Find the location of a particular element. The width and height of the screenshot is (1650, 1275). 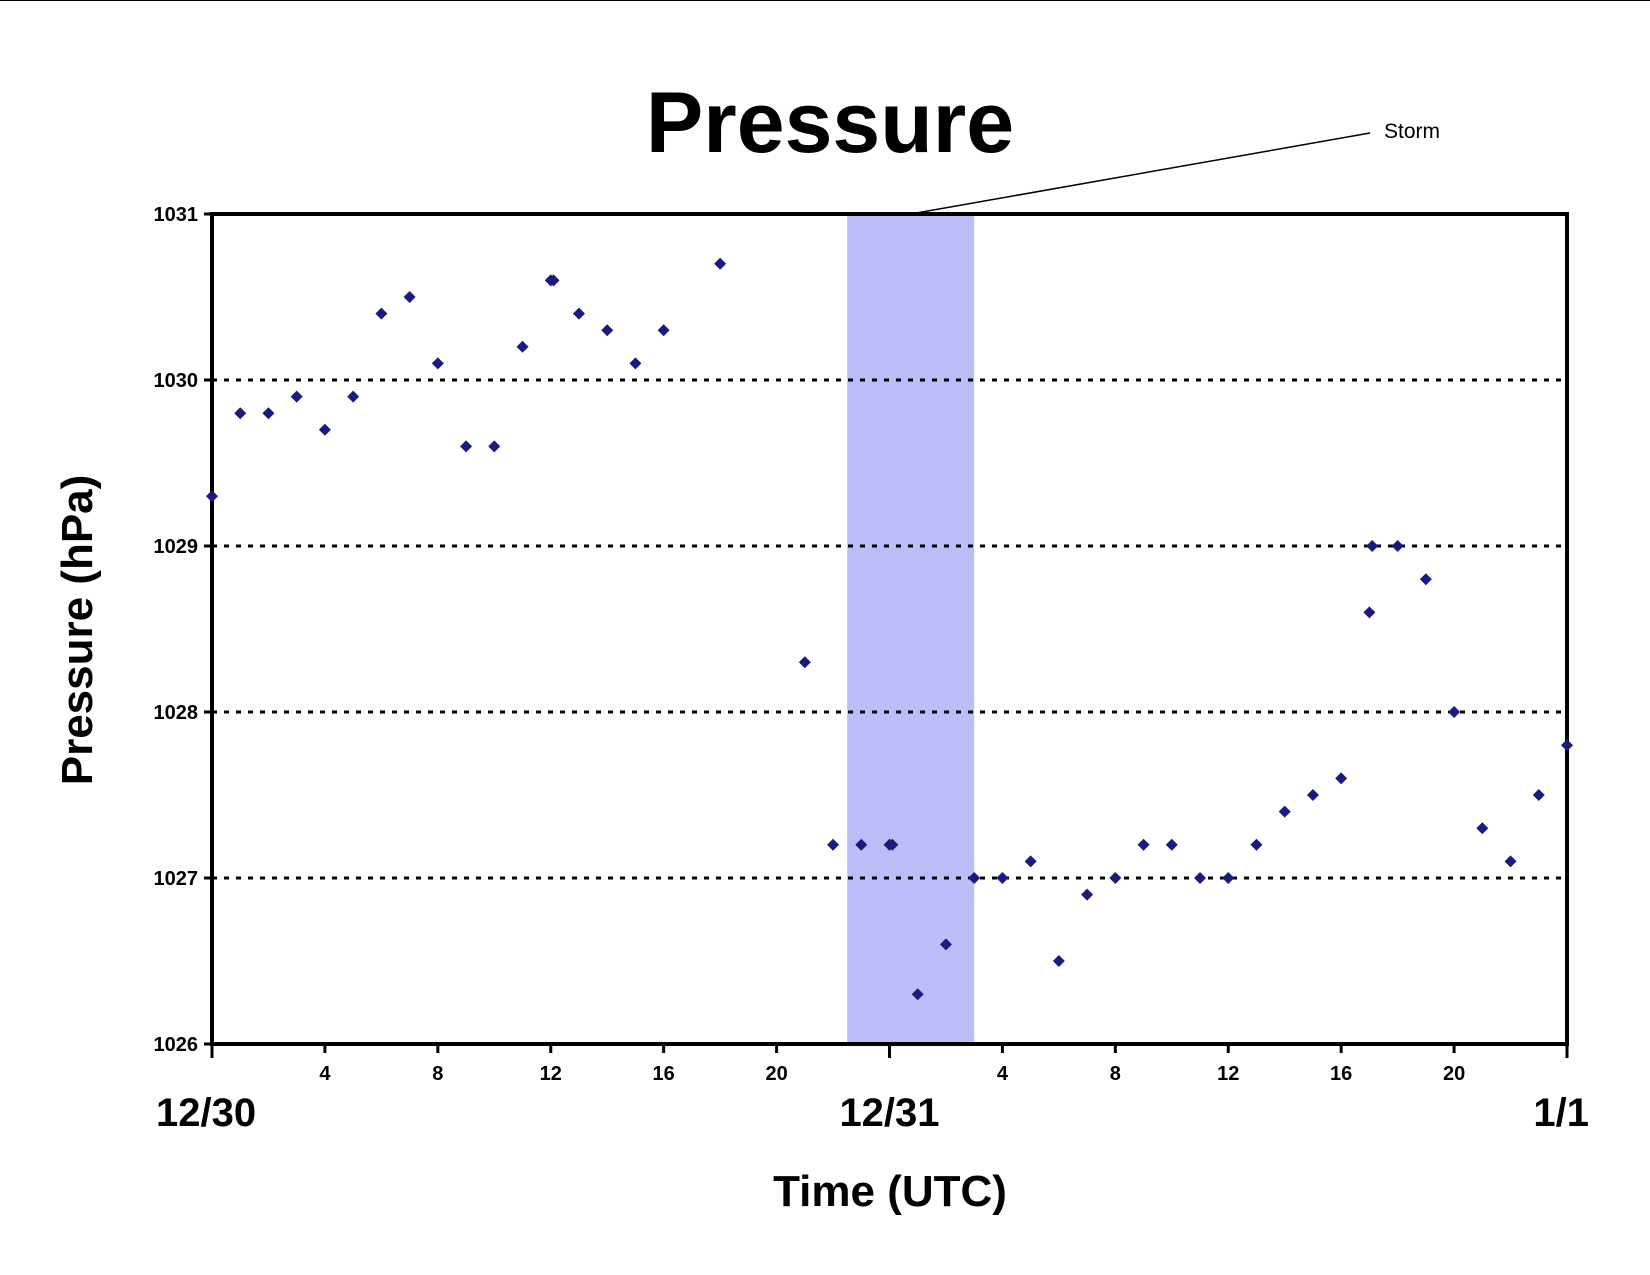

storm-annotation-line is located at coordinates (1140, 173).